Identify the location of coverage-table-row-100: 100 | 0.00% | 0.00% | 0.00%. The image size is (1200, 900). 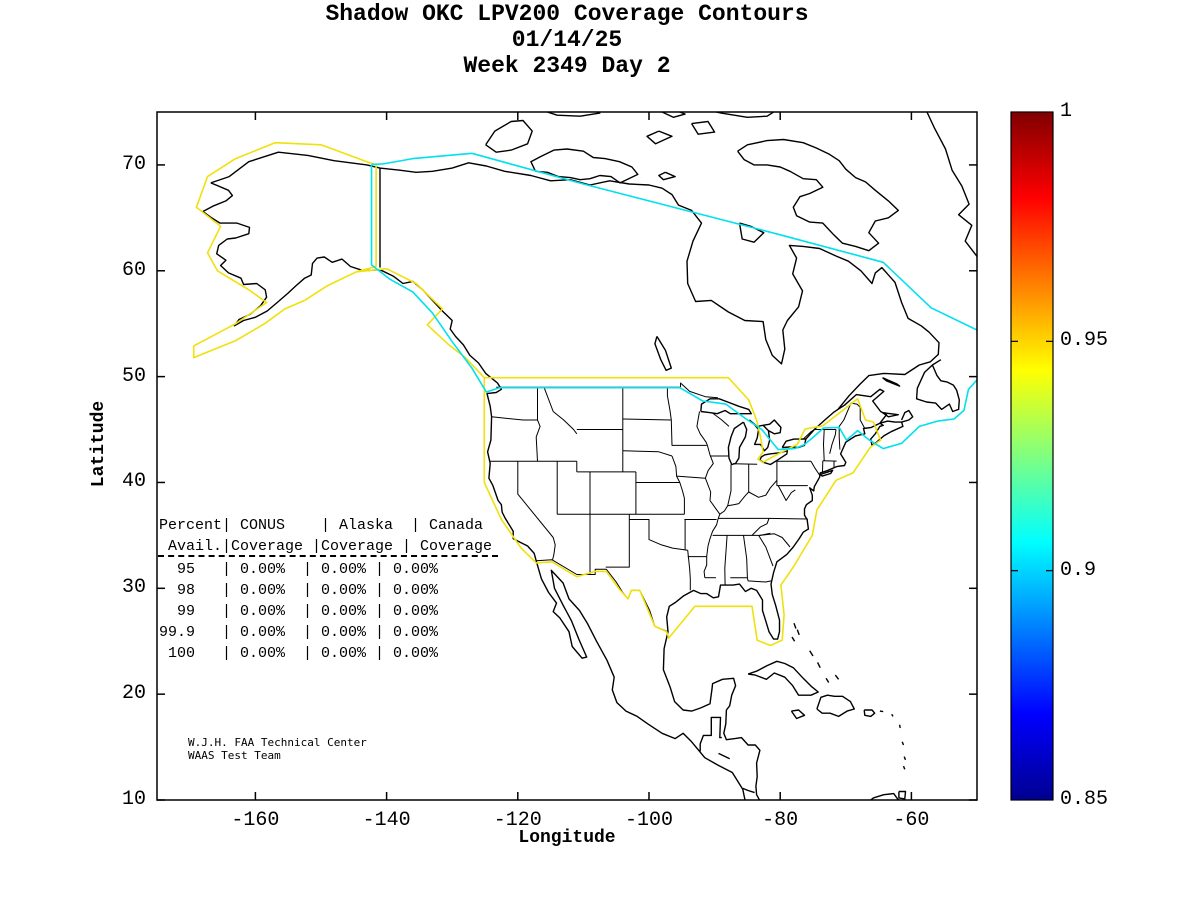
(299, 653).